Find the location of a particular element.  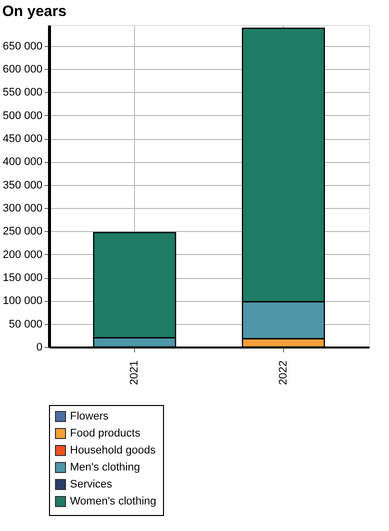

legend-label: Services is located at coordinates (91, 484).